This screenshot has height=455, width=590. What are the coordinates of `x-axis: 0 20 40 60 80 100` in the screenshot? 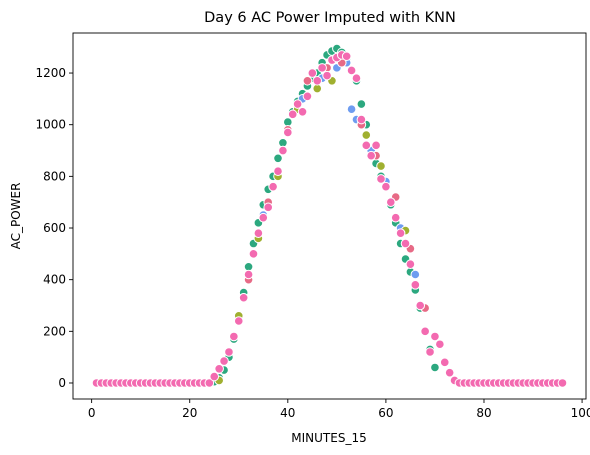 It's located at (339, 409).